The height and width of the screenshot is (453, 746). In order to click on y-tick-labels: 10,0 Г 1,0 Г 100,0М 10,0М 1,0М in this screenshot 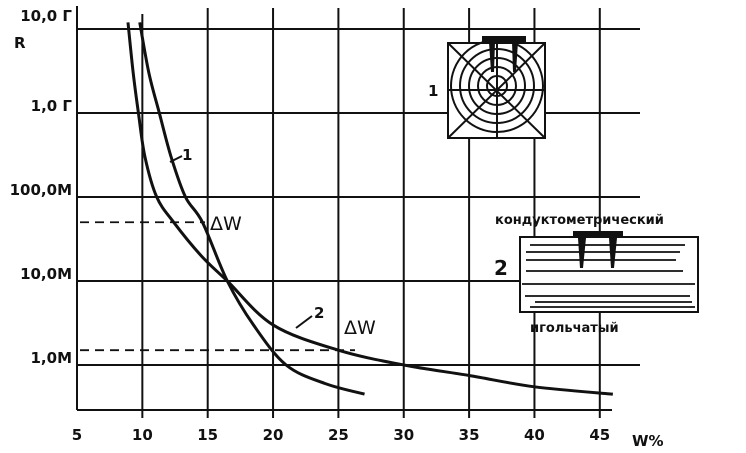, I will do `click(41, 187)`.